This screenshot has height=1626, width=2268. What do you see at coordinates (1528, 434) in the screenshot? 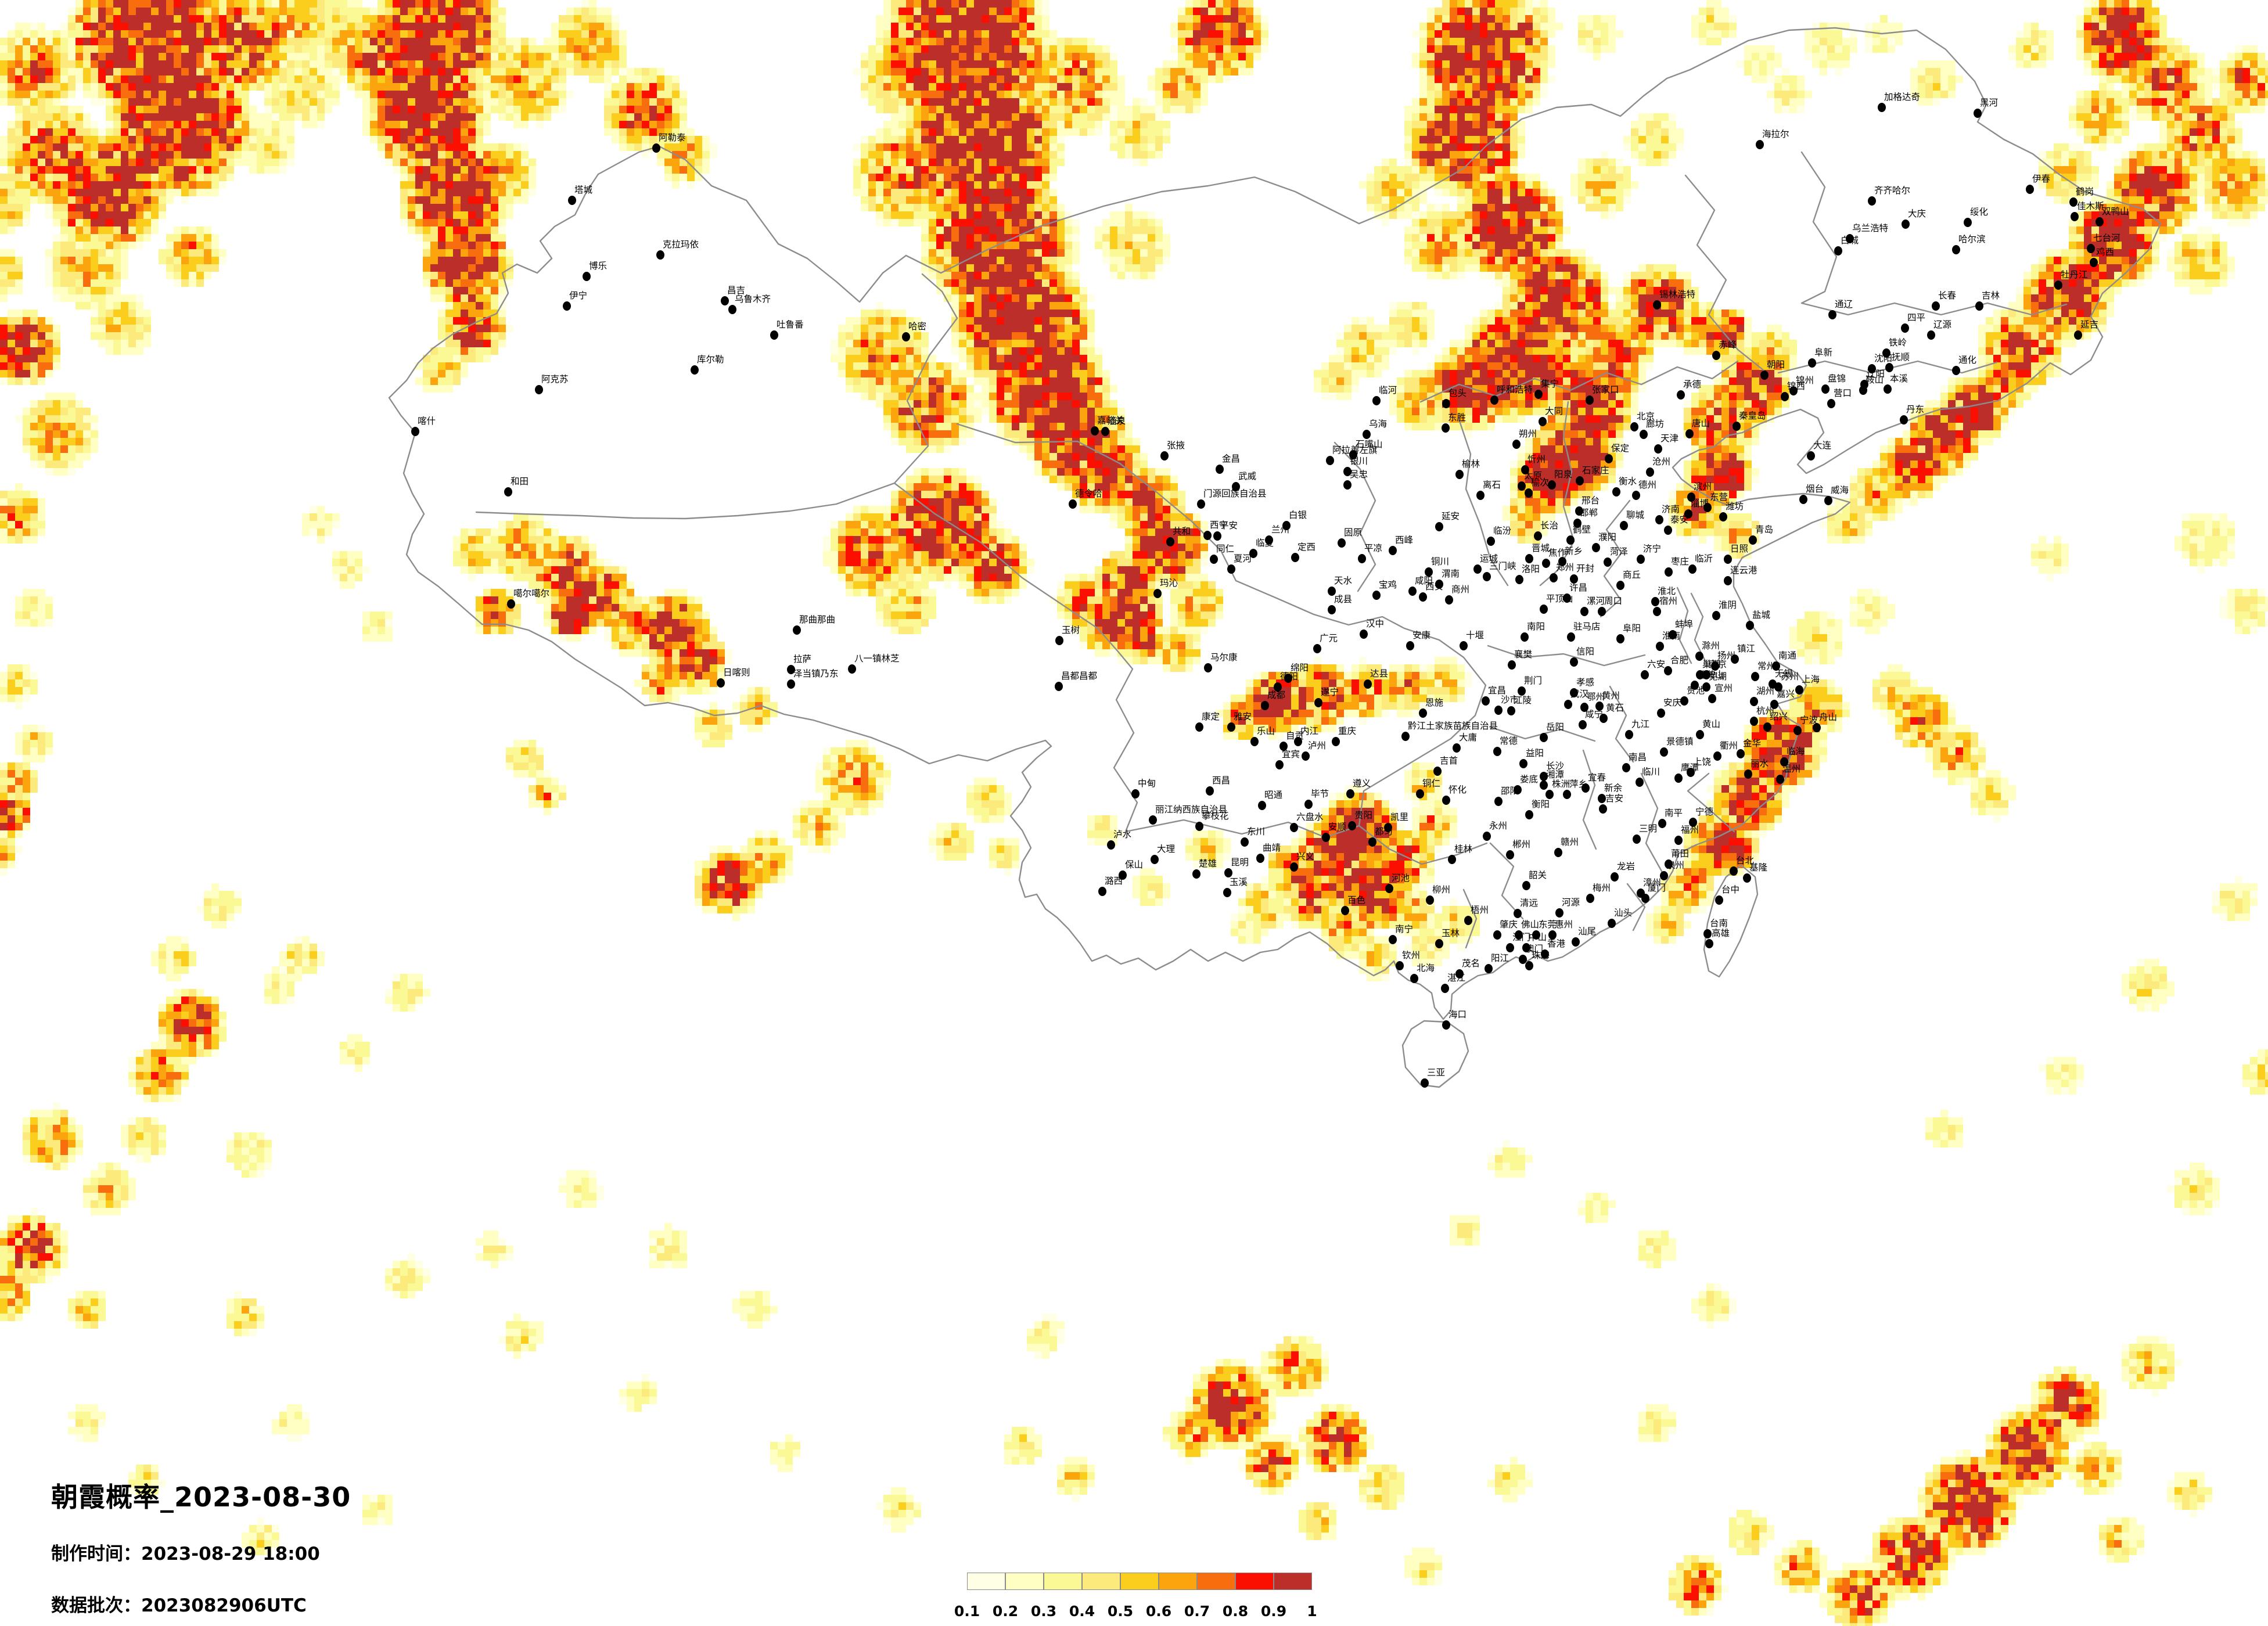
I see `city-label: 朔州` at bounding box center [1528, 434].